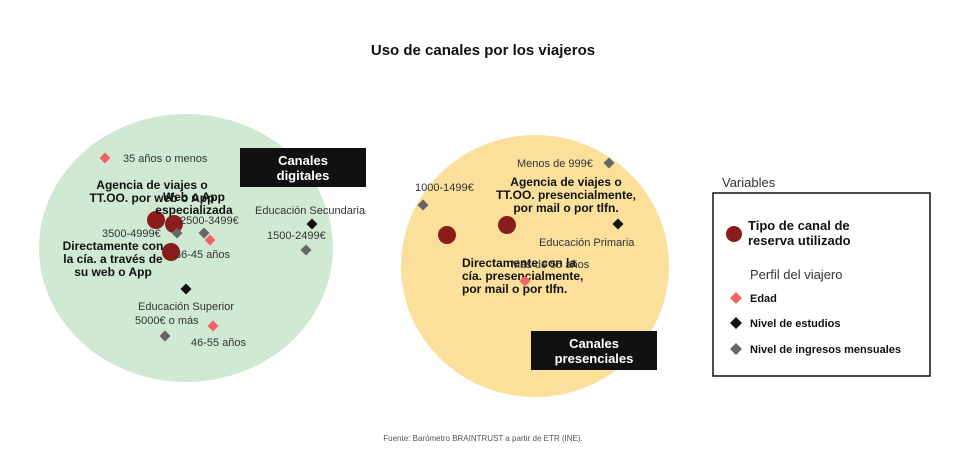 The height and width of the screenshot is (456, 966). Describe the element at coordinates (736, 298) in the screenshot. I see `legend-marker-edad` at that location.